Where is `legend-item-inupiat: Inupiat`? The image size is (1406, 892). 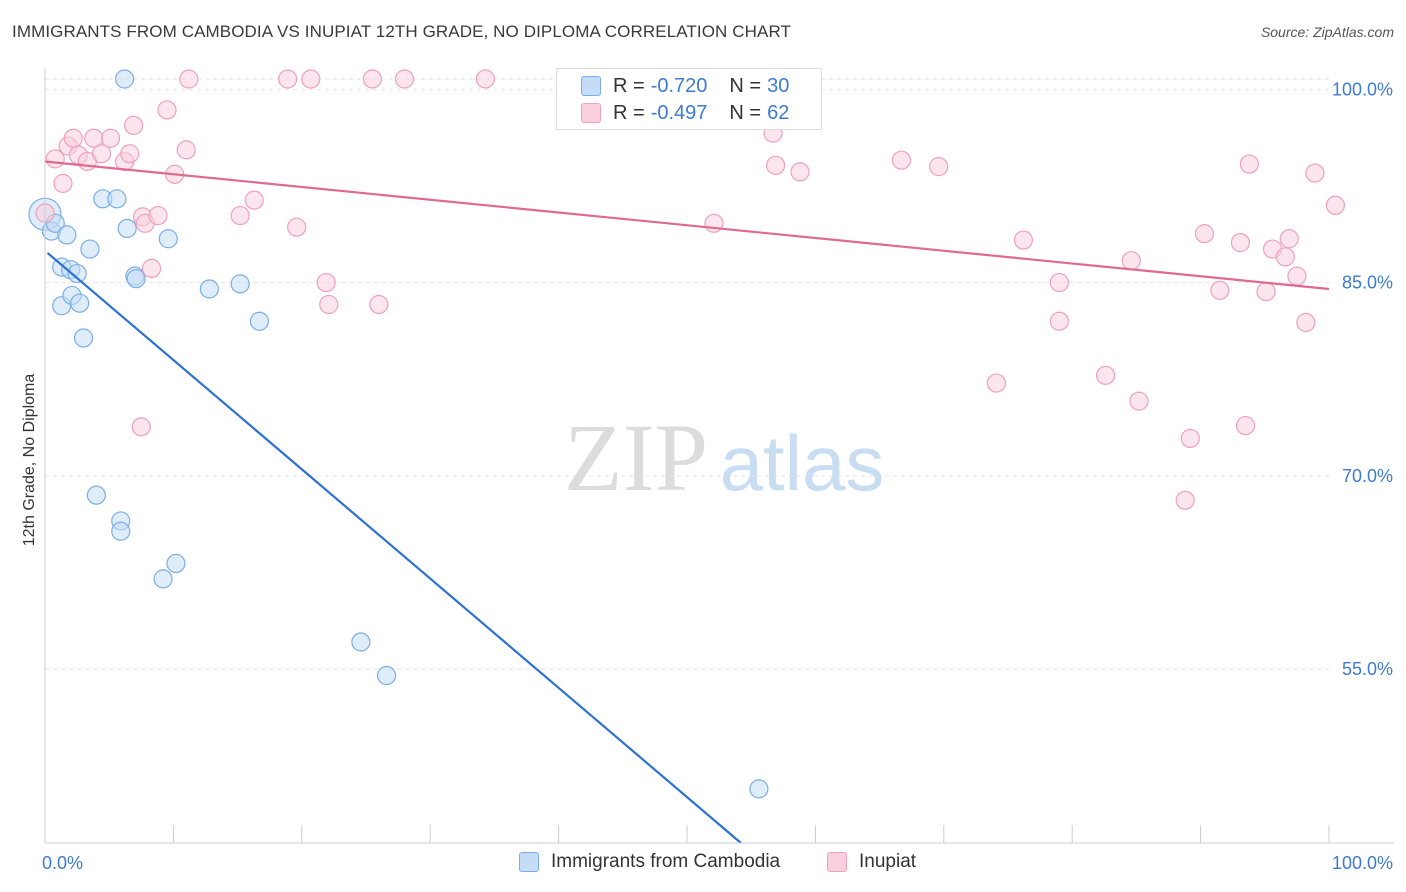
legend-item-inupiat: Inupiat is located at coordinates (871, 862).